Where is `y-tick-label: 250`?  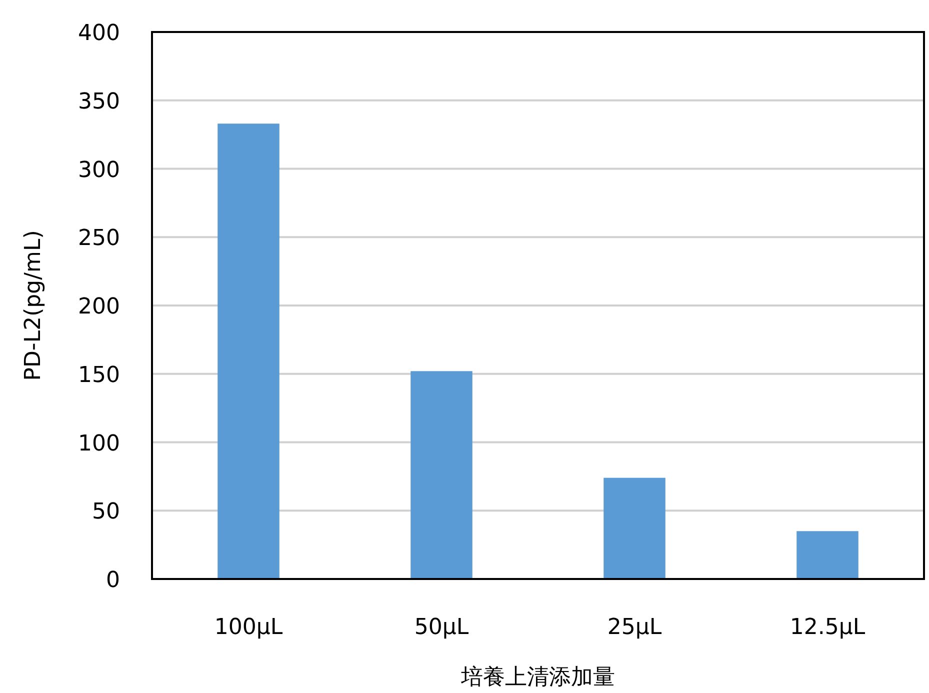 y-tick-label: 250 is located at coordinates (99, 239).